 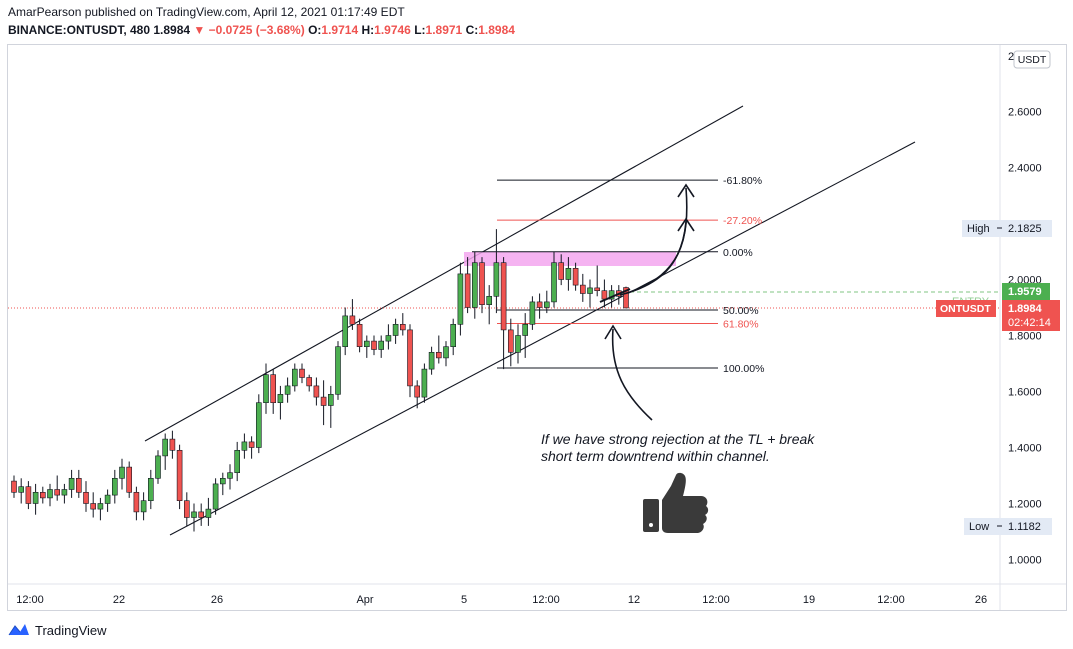 What do you see at coordinates (464, 600) in the screenshot?
I see `time-tick-label: 5` at bounding box center [464, 600].